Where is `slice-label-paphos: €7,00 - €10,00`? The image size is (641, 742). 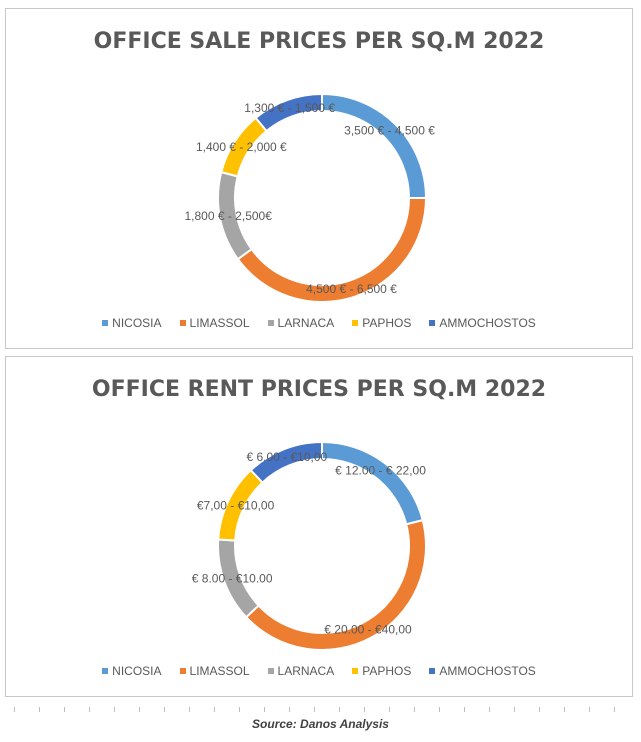 slice-label-paphos: €7,00 - €10,00 is located at coordinates (236, 505).